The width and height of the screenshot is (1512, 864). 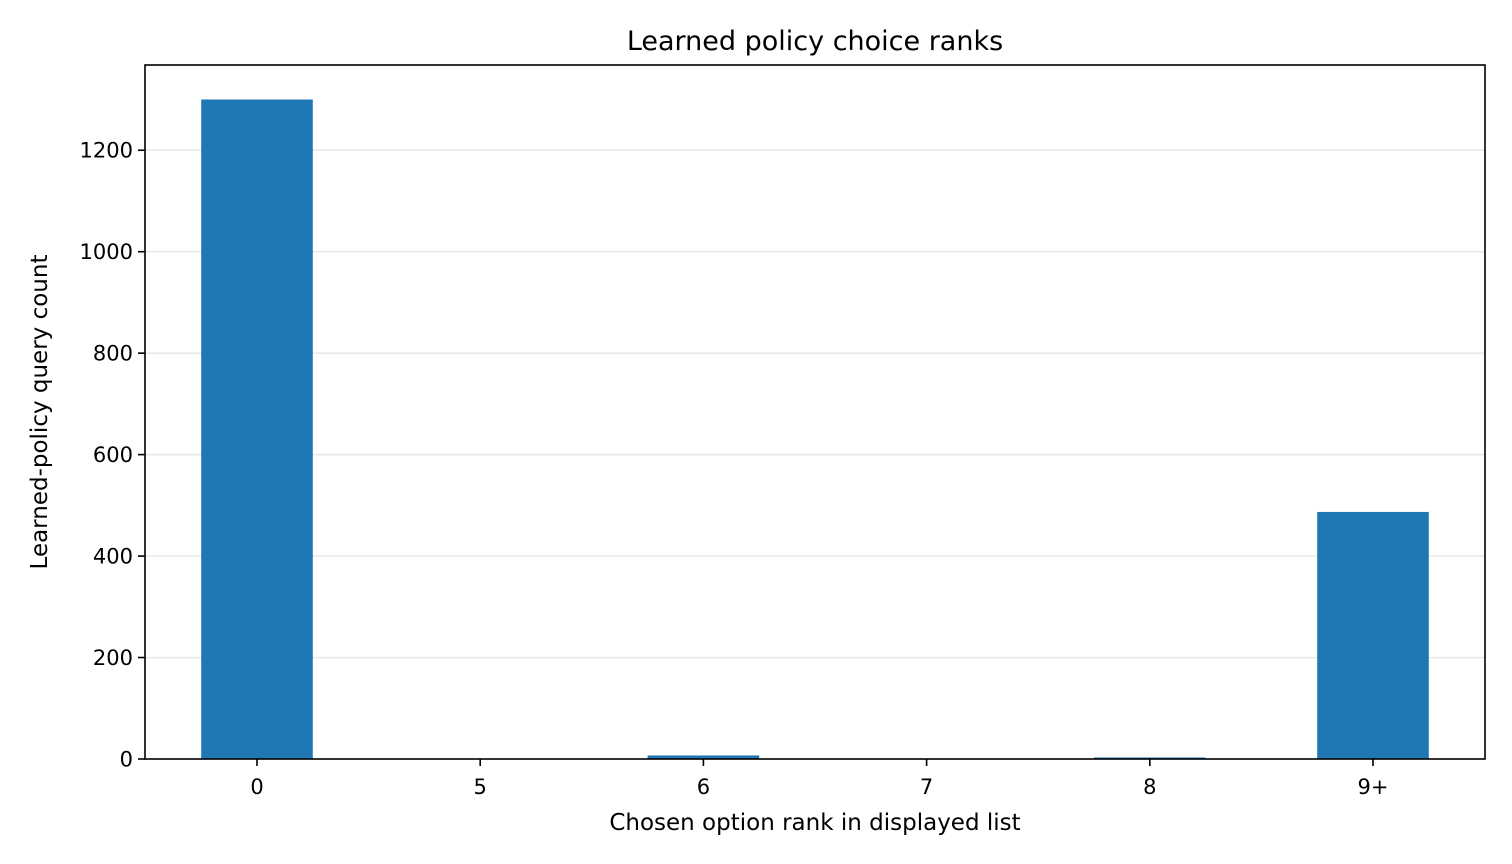 What do you see at coordinates (40, 412) in the screenshot?
I see `y-axis-label: Learned-policy query count` at bounding box center [40, 412].